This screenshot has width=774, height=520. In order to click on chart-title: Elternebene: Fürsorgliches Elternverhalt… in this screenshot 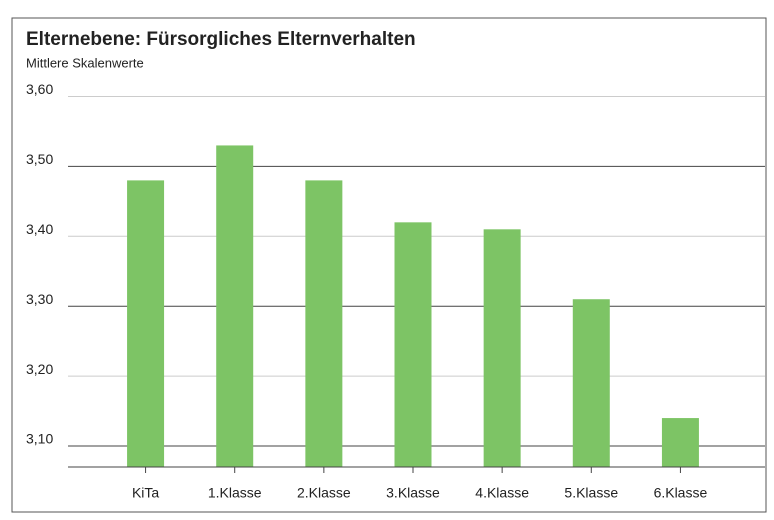, I will do `click(221, 39)`.